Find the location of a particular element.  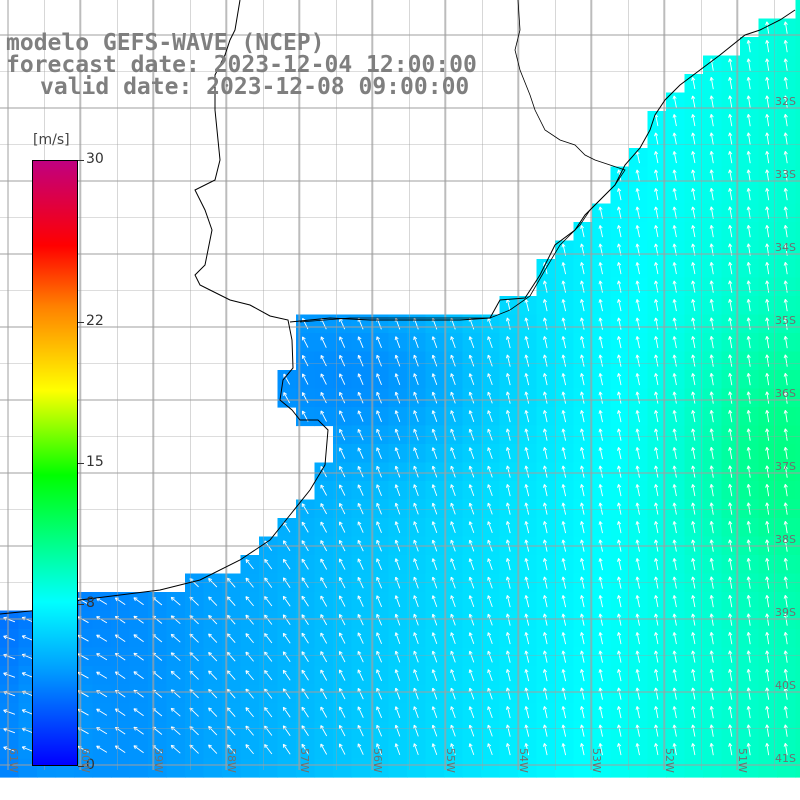

colorbar-tick-mark is located at coordinates (81, 160).